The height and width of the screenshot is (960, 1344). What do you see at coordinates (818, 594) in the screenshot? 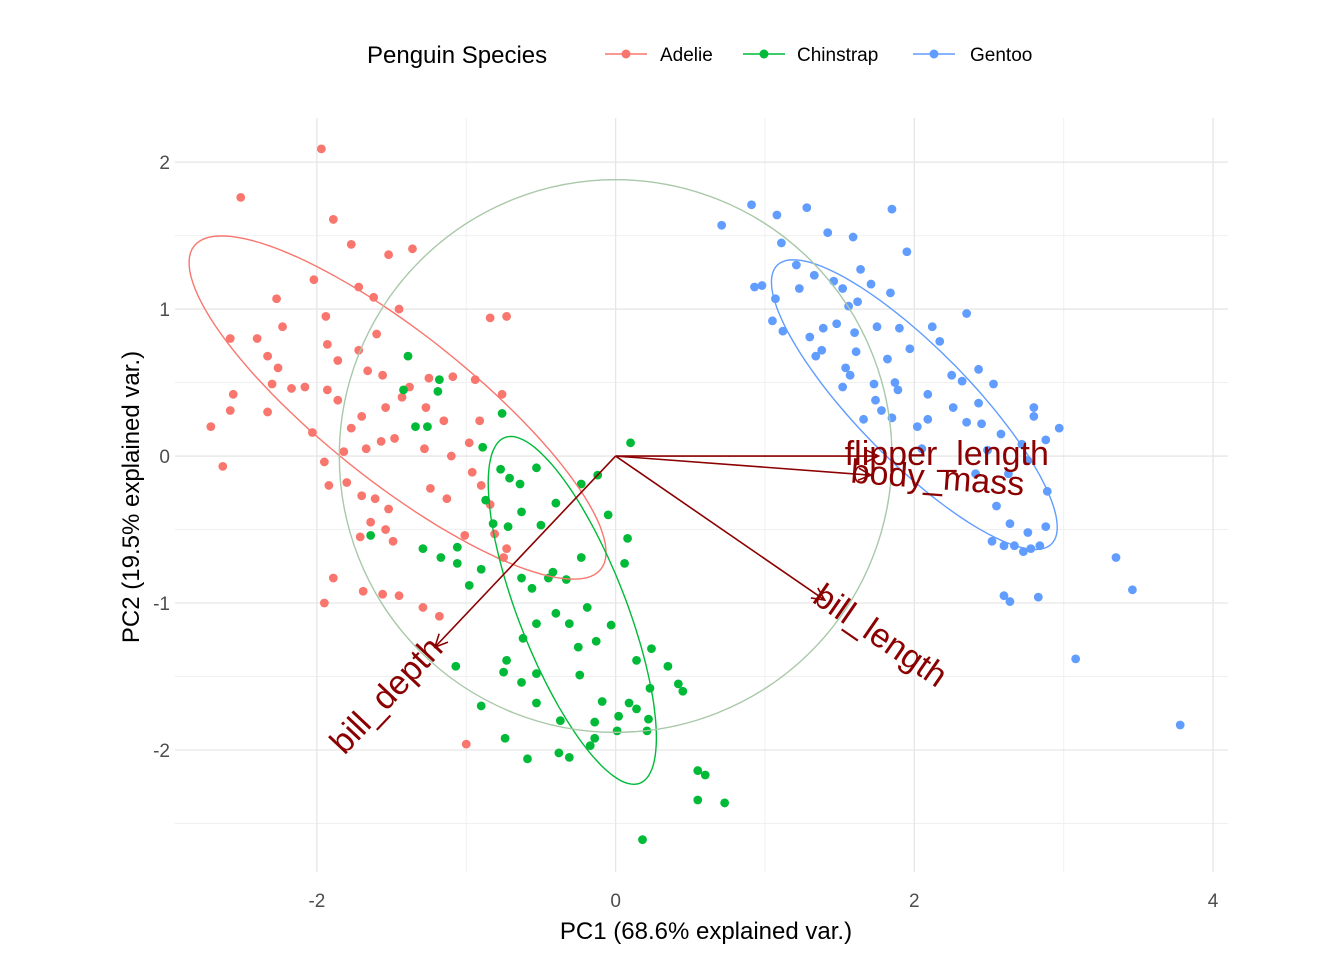
I see `arrowhead-bill-length` at bounding box center [818, 594].